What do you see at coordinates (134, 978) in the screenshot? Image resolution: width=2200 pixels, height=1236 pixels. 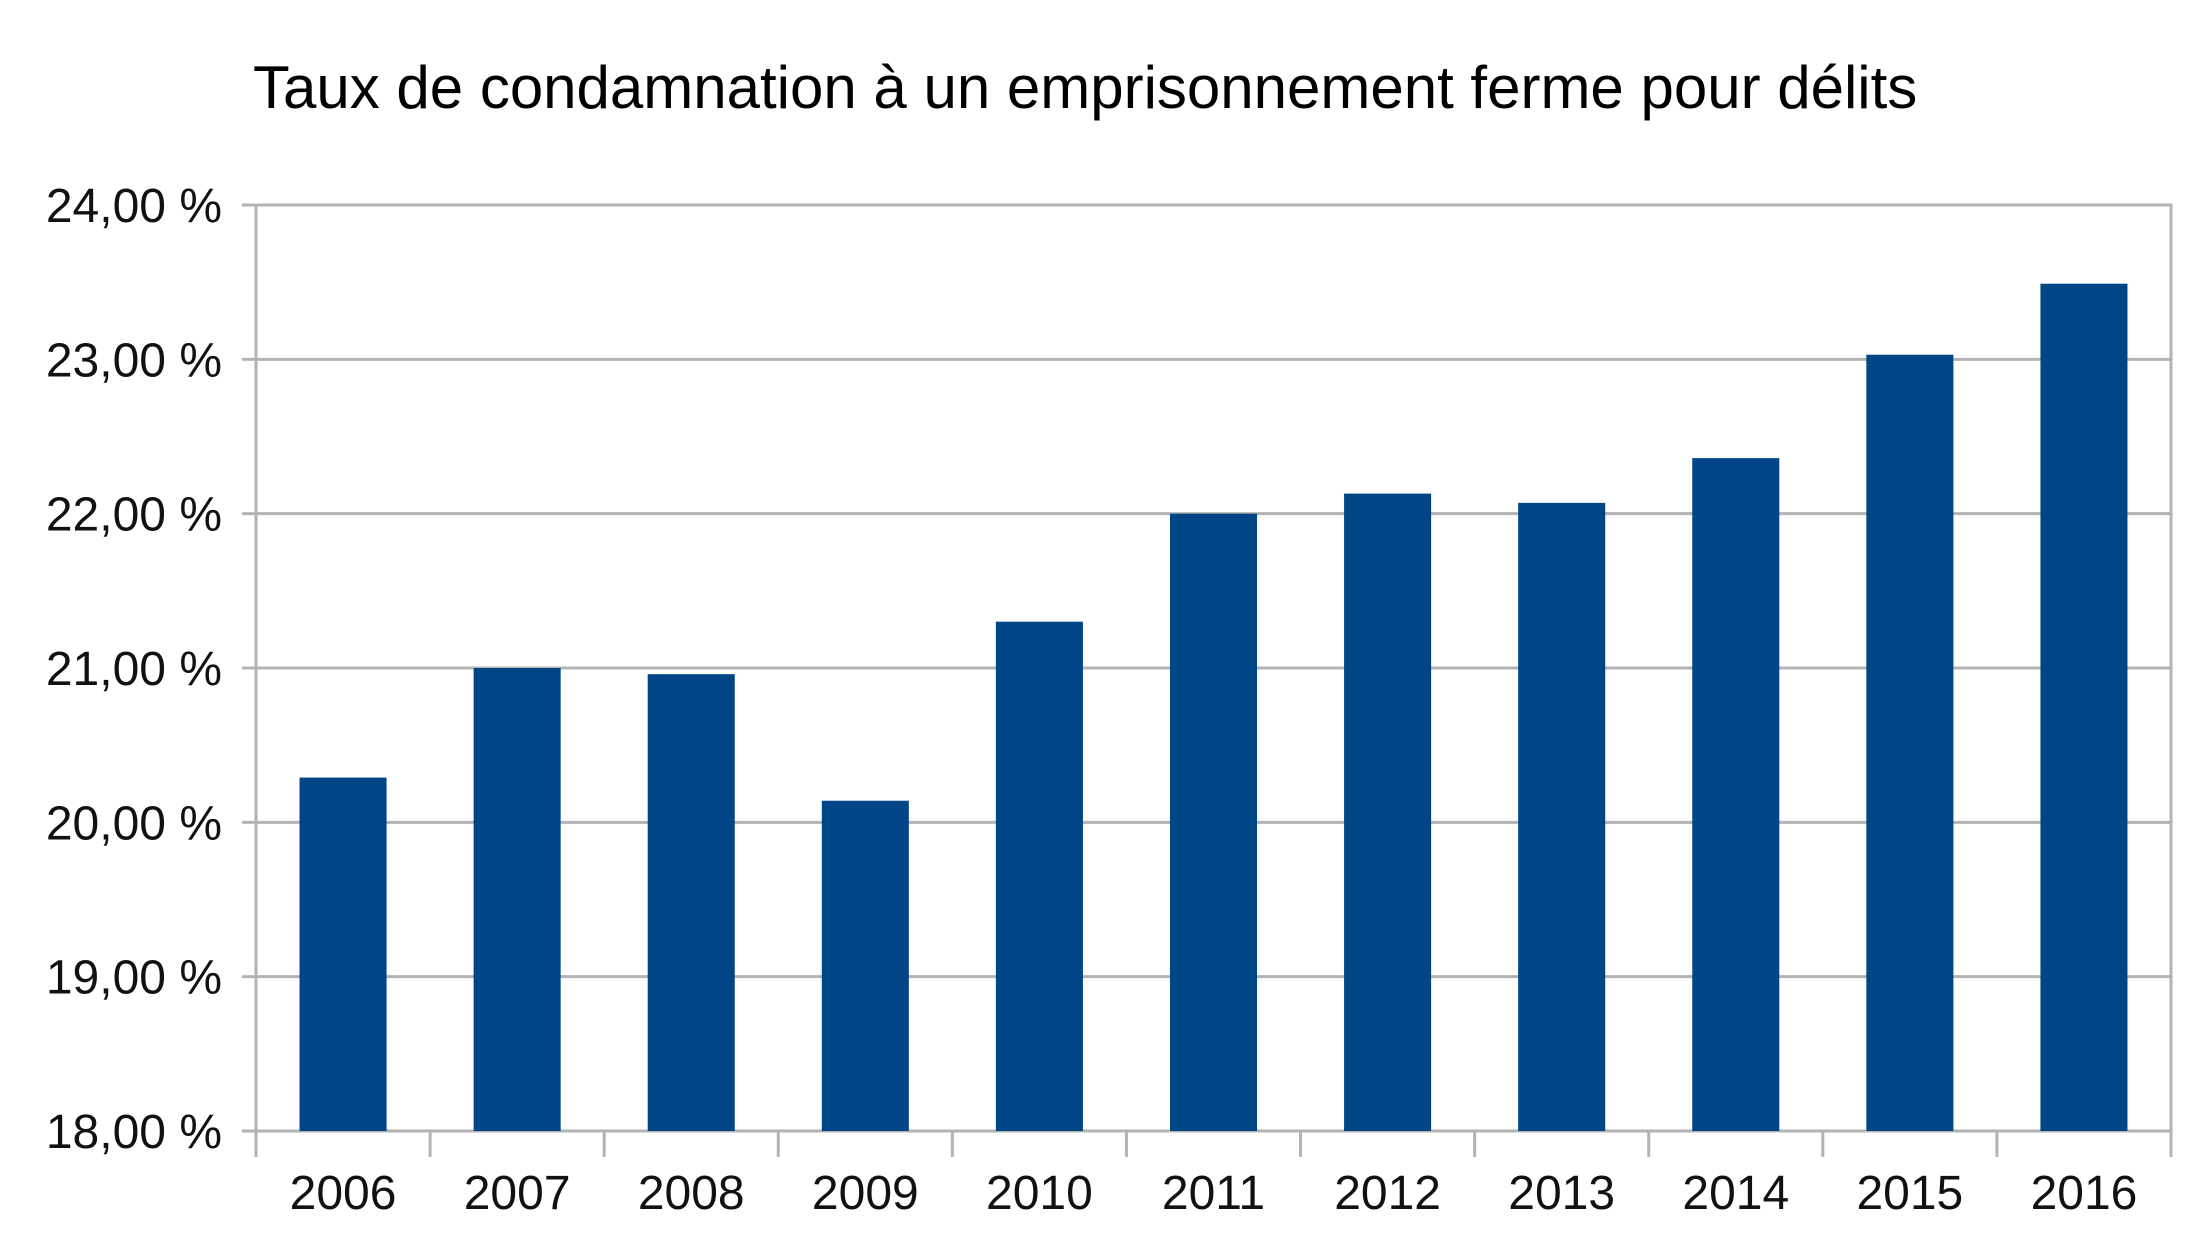 I see `y-tick-label: 19,00 %` at bounding box center [134, 978].